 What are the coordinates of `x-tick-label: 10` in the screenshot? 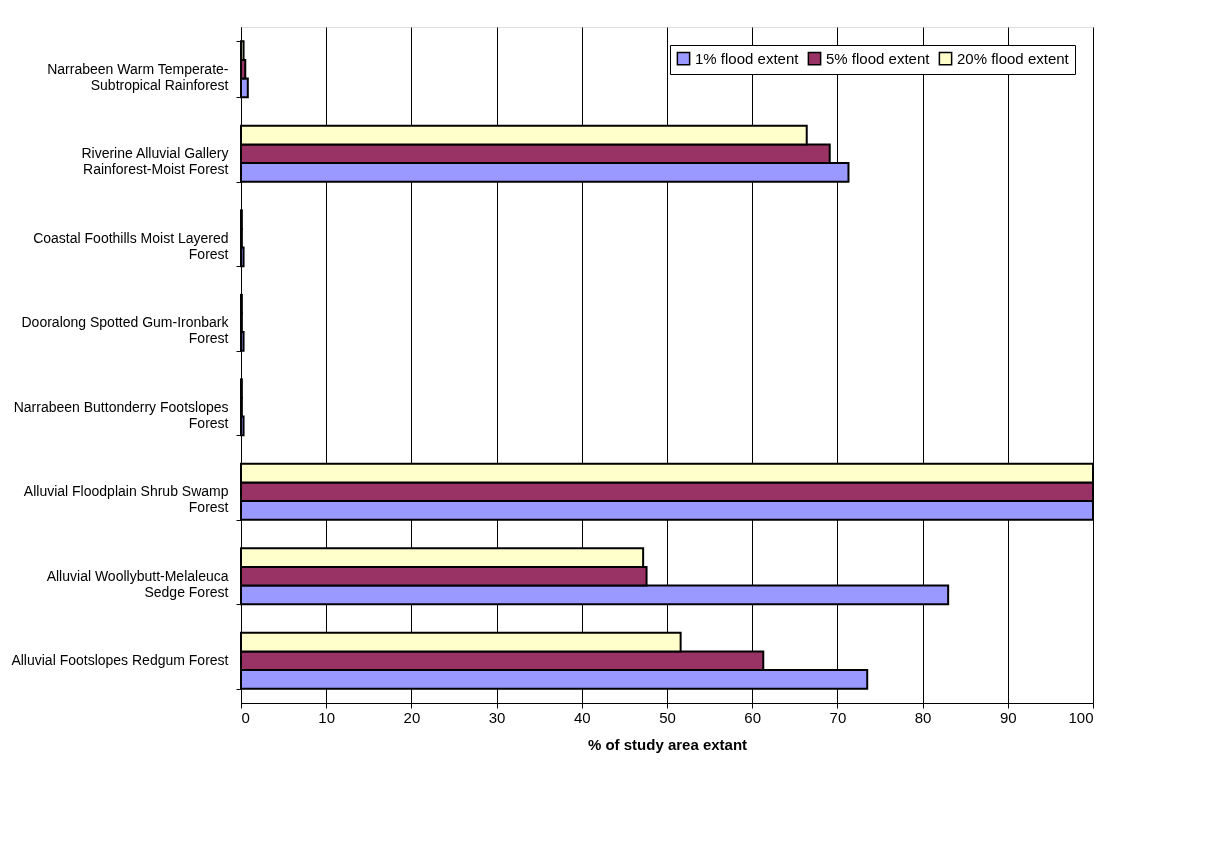 It's located at (327, 717).